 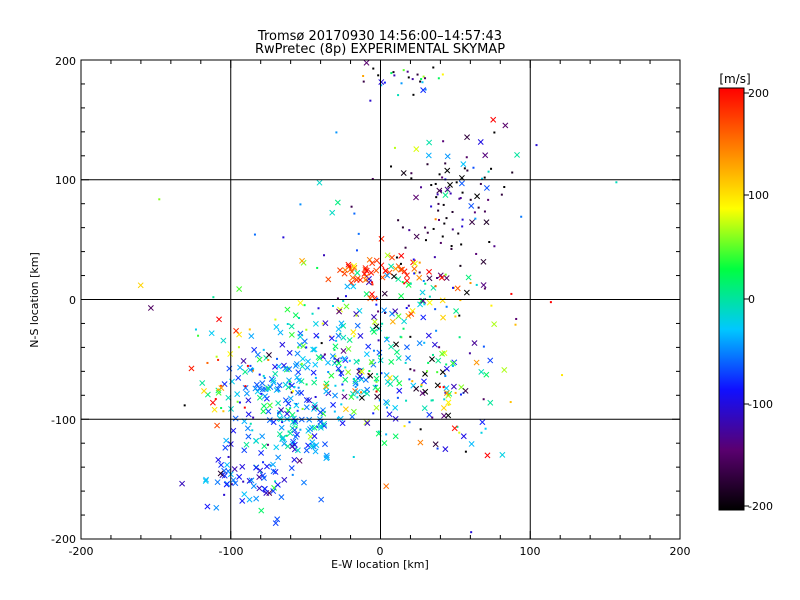 What do you see at coordinates (760, 506) in the screenshot?
I see `colorbar-tick-label: -200` at bounding box center [760, 506].